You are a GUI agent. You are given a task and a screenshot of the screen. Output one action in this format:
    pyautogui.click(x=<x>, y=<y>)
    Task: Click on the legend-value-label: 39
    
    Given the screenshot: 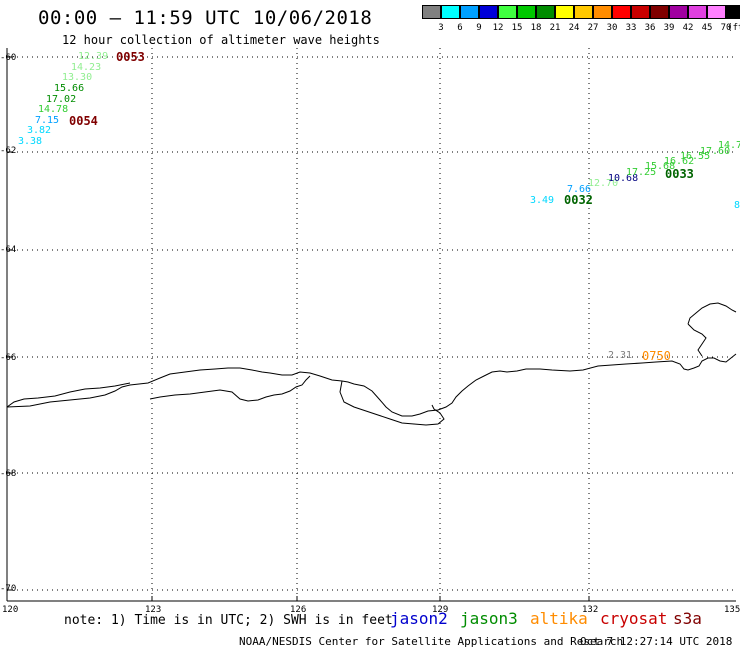 What is the action you would take?
    pyautogui.click(x=669, y=28)
    